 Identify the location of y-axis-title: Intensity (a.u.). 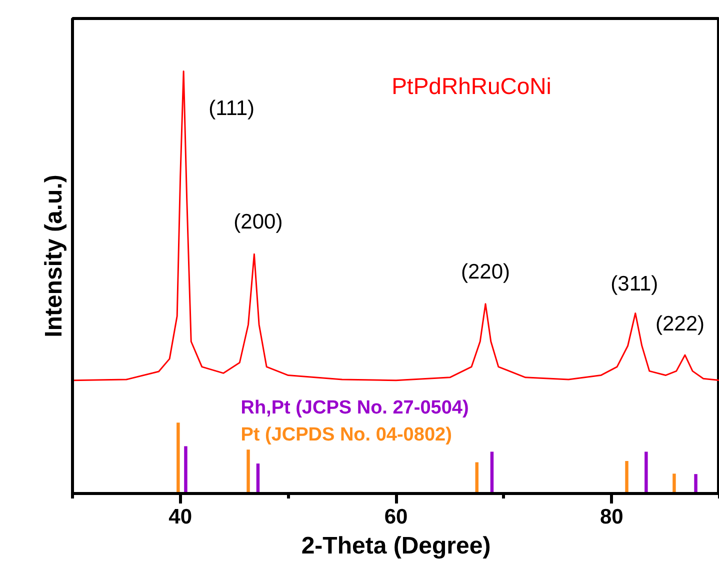
(54, 256).